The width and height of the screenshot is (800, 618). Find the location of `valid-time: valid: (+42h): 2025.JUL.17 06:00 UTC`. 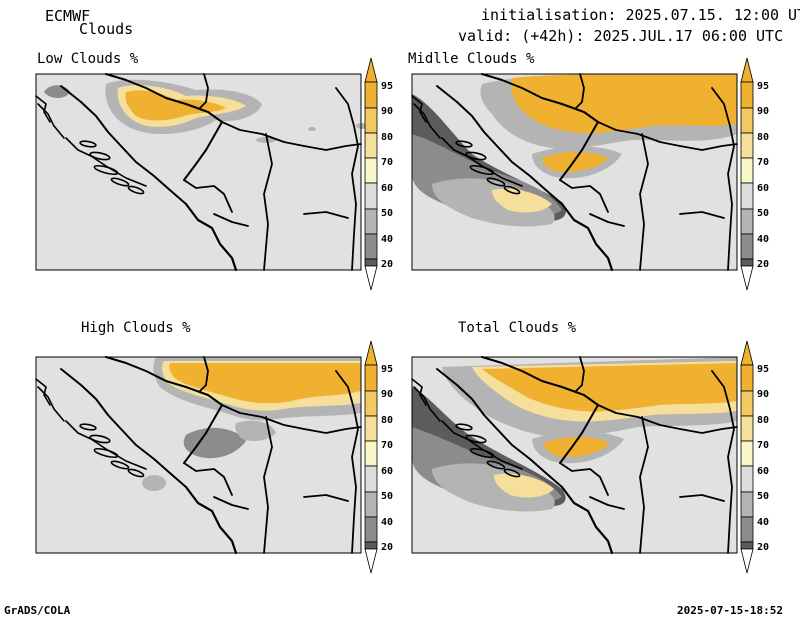

valid-time: valid: (+42h): 2025.JUL.17 06:00 UTC is located at coordinates (621, 36).